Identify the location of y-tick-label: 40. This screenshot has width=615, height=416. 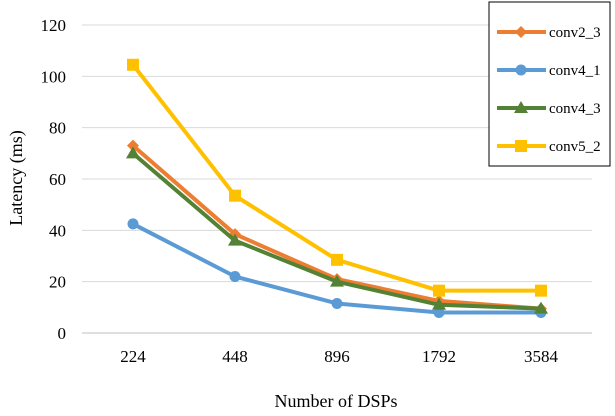
(57, 230).